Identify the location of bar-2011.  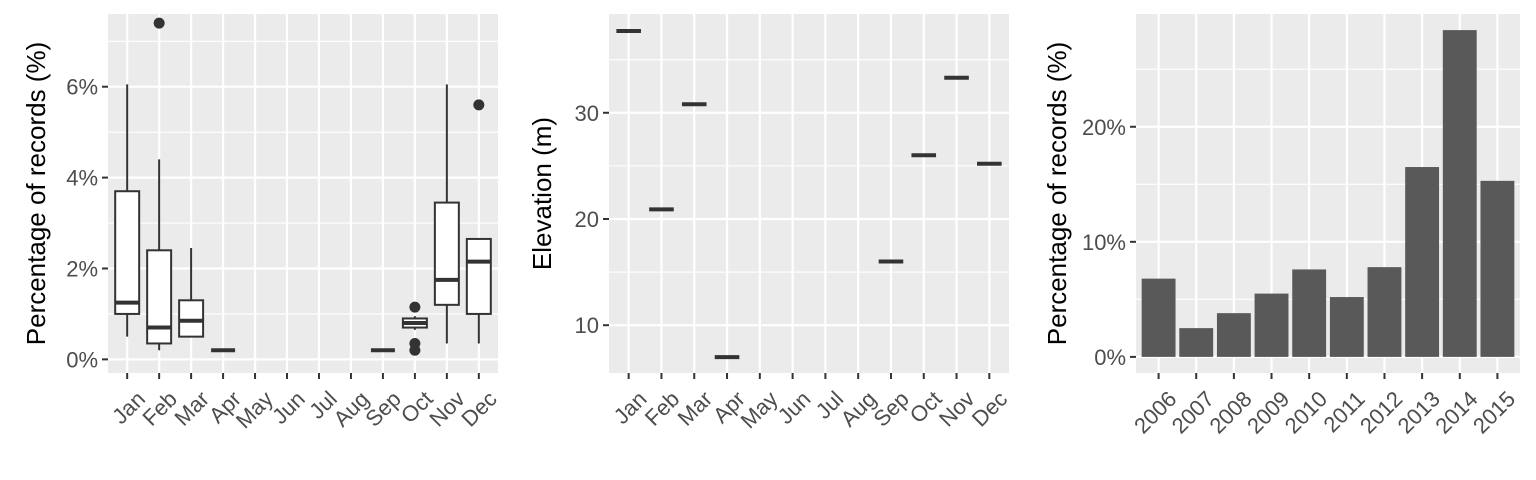
(1346, 327).